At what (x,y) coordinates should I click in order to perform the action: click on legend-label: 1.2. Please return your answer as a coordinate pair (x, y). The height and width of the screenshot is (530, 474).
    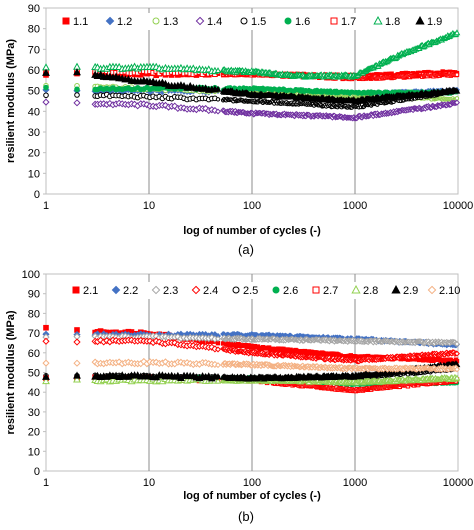
    Looking at the image, I should click on (124, 22).